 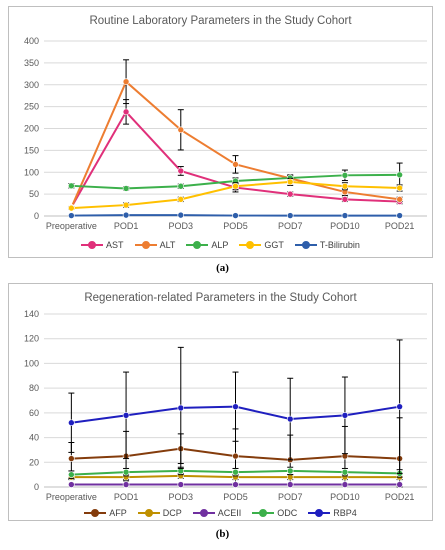 I want to click on chart-a-xtick-label: POD21, so click(x=400, y=226).